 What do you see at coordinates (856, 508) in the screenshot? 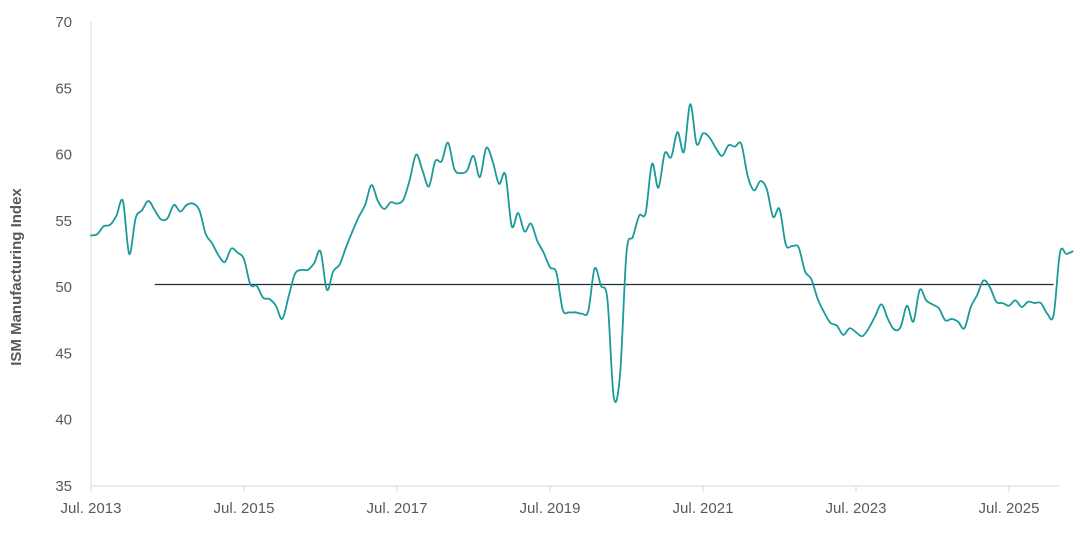
I see `x-tick-label: Jul. 2023` at bounding box center [856, 508].